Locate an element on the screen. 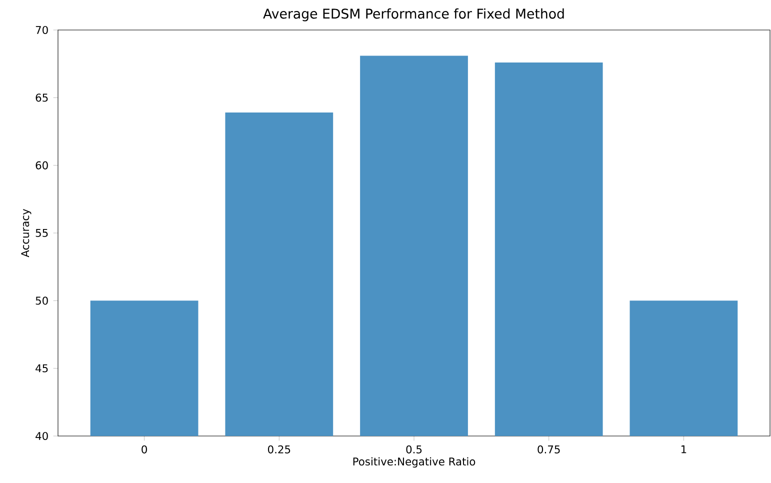  y-tick-label: 50 is located at coordinates (42, 300).